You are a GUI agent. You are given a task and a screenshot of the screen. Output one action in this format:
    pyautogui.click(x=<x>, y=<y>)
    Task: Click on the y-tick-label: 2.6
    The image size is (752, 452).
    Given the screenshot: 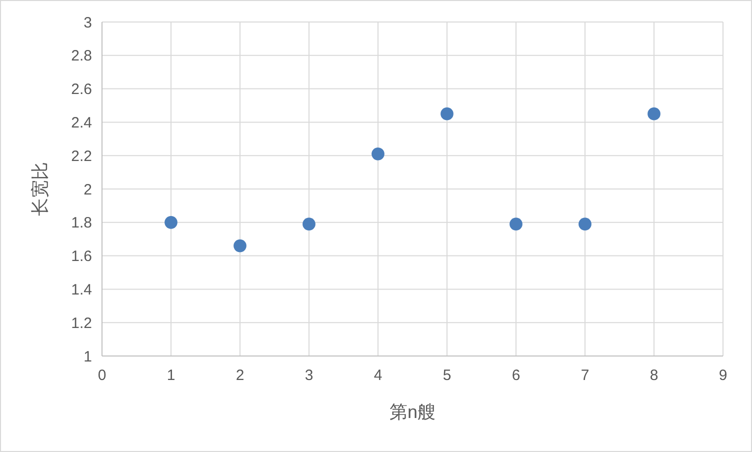 What is the action you would take?
    pyautogui.click(x=81, y=89)
    